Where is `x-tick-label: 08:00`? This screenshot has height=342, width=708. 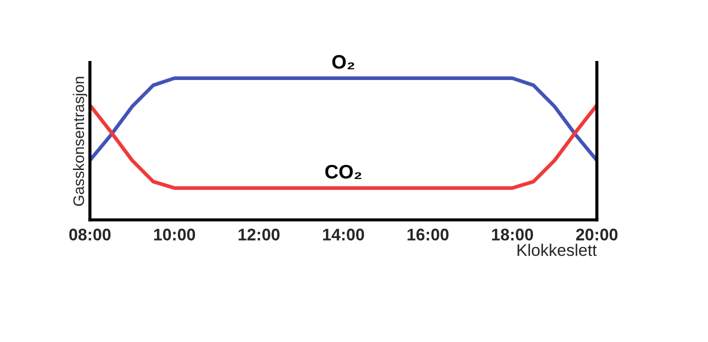 x-tick-label: 08:00 is located at coordinates (90, 234).